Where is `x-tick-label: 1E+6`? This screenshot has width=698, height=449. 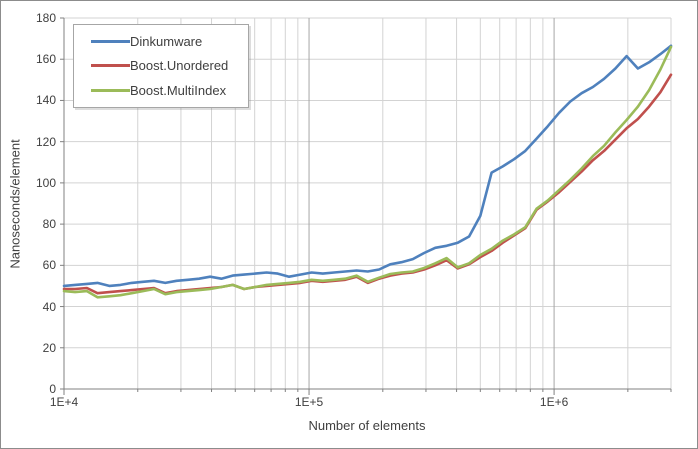 x-tick-label: 1E+6 is located at coordinates (554, 402).